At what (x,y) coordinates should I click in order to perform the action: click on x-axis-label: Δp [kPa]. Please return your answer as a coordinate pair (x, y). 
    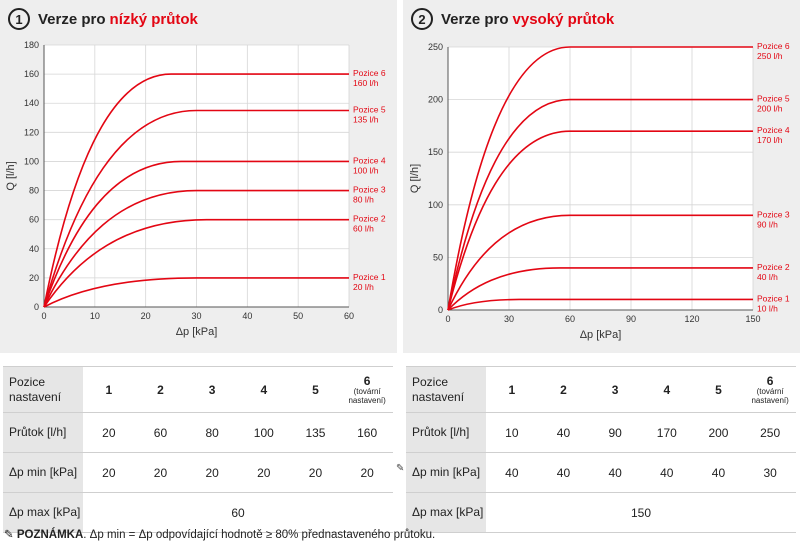
    Looking at the image, I should click on (601, 335).